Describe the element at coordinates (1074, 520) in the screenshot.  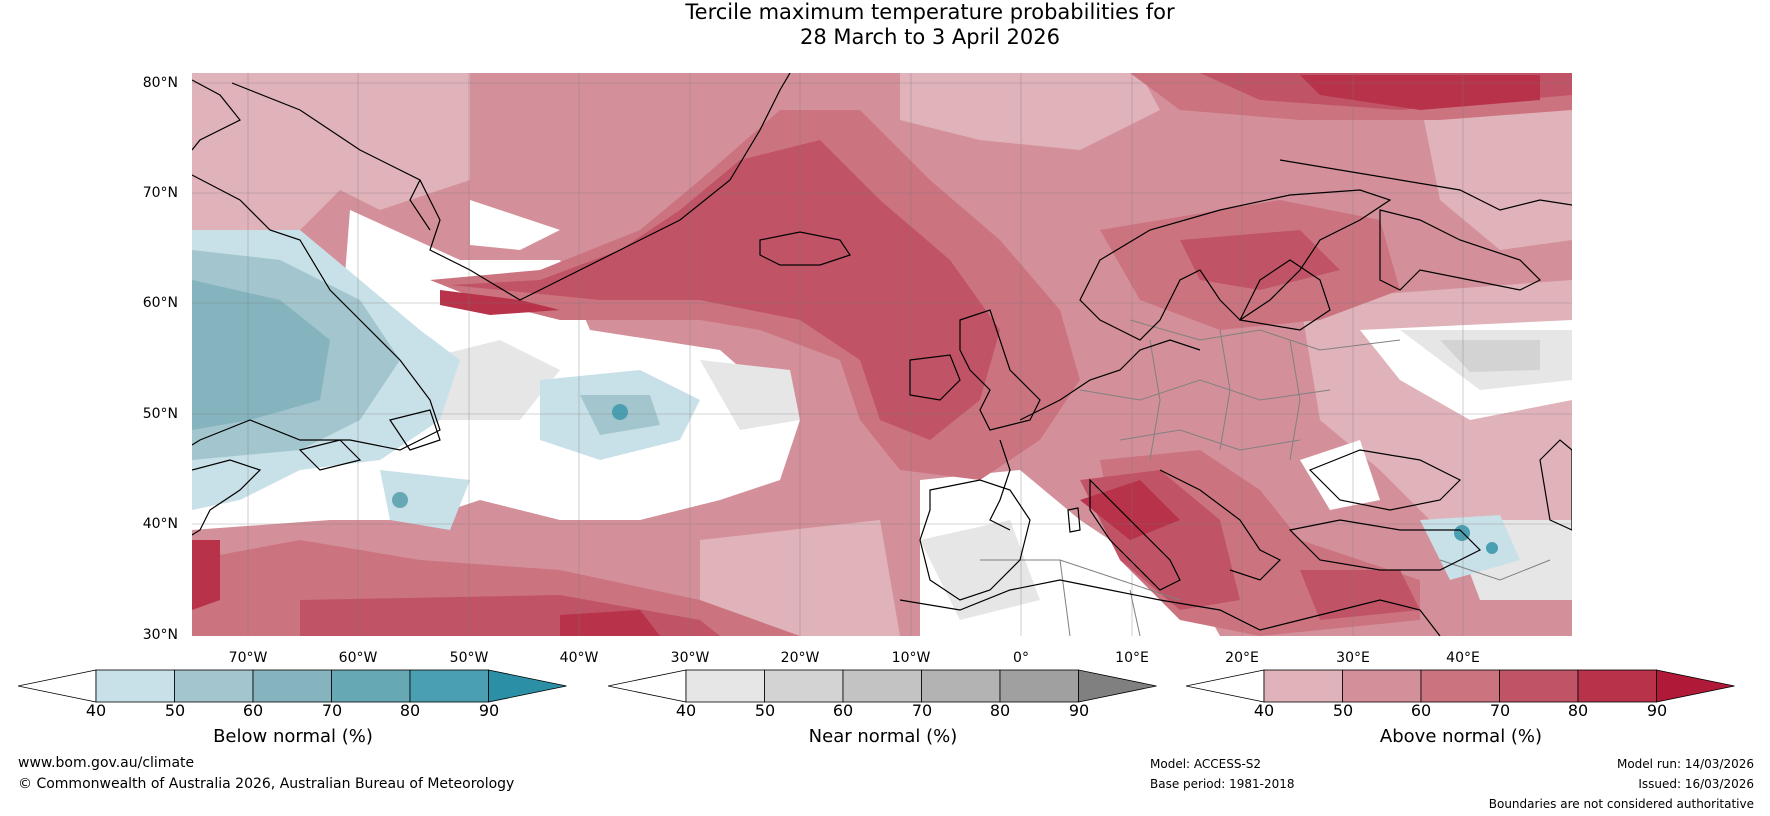
I see `sardinia-coast` at that location.